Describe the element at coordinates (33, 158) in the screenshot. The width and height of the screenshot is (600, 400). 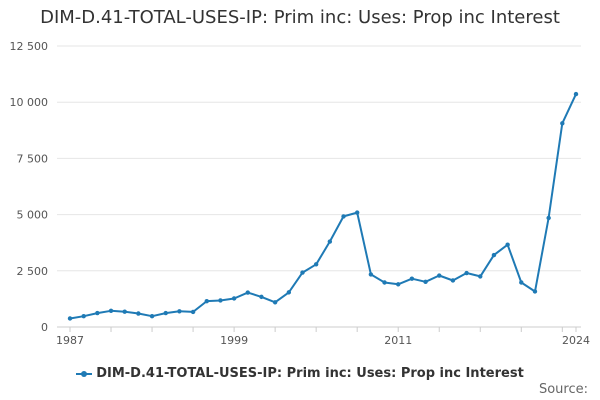
I see `y-tick-label: 7 500` at that location.